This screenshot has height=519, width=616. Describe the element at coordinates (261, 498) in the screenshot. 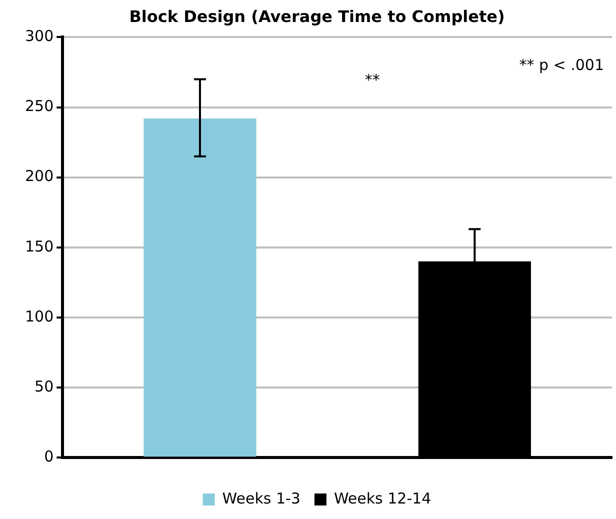

I see `legend-label: Weeks 1-3` at that location.